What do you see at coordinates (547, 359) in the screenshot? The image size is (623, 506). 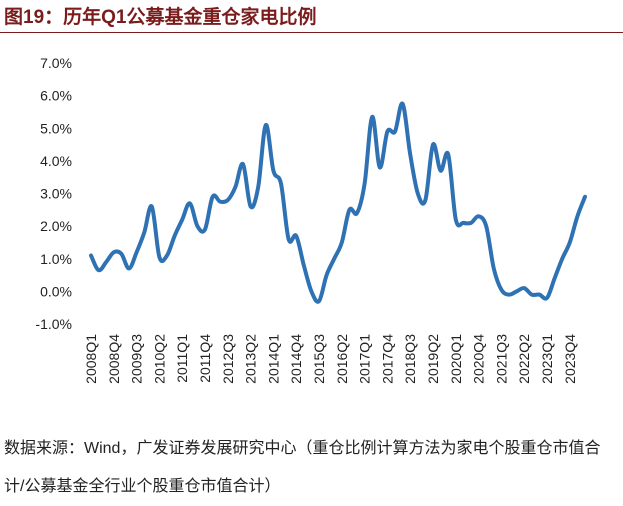 I see `x-tick-label: 2023Q1` at bounding box center [547, 359].